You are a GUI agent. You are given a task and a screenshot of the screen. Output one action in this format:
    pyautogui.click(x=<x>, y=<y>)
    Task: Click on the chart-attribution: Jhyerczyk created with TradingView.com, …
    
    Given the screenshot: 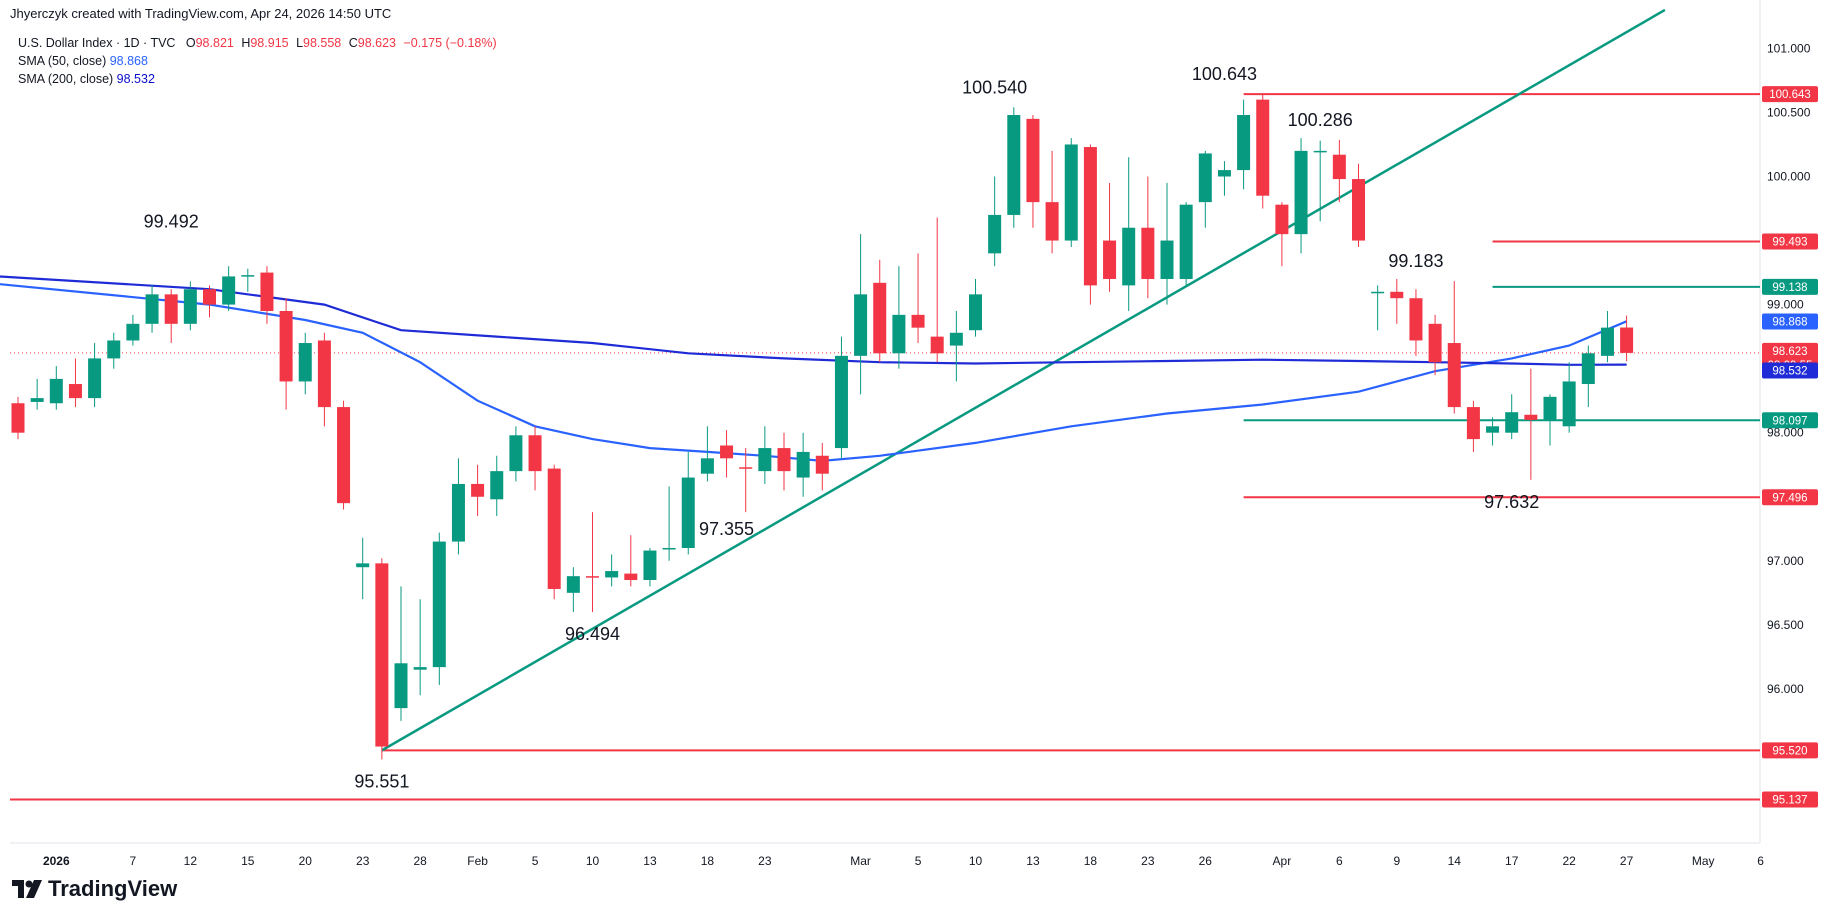 What is the action you would take?
    pyautogui.click(x=201, y=13)
    